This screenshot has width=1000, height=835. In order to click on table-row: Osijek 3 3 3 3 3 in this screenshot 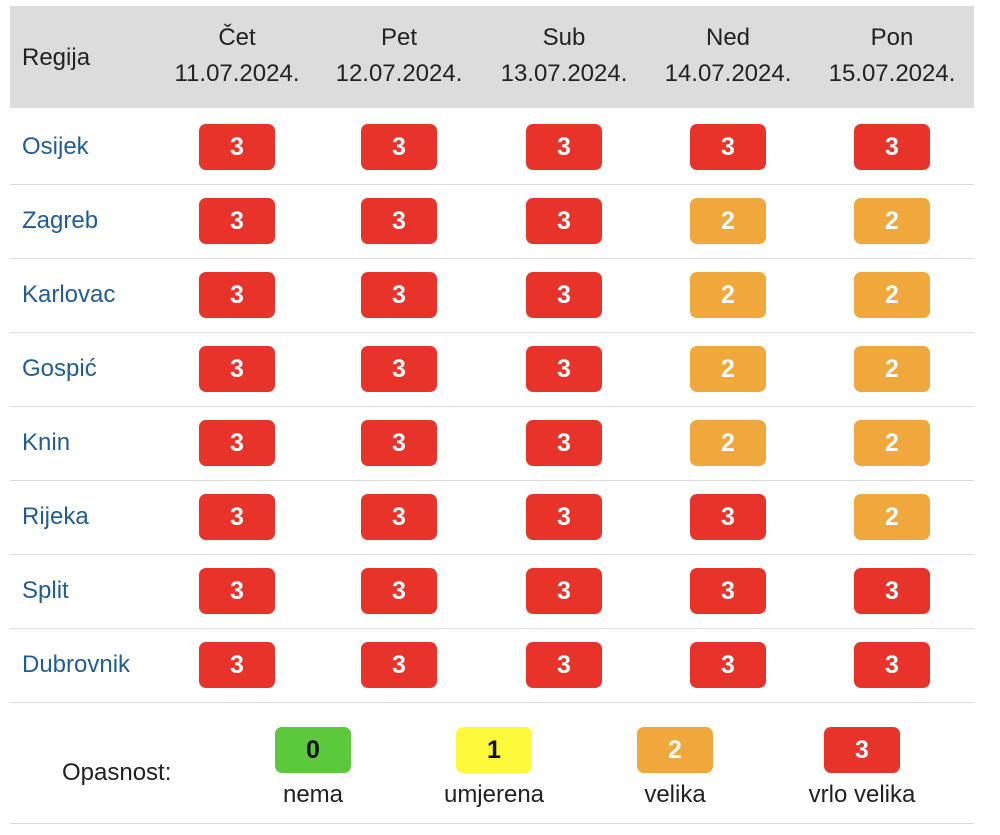, I will do `click(492, 147)`.